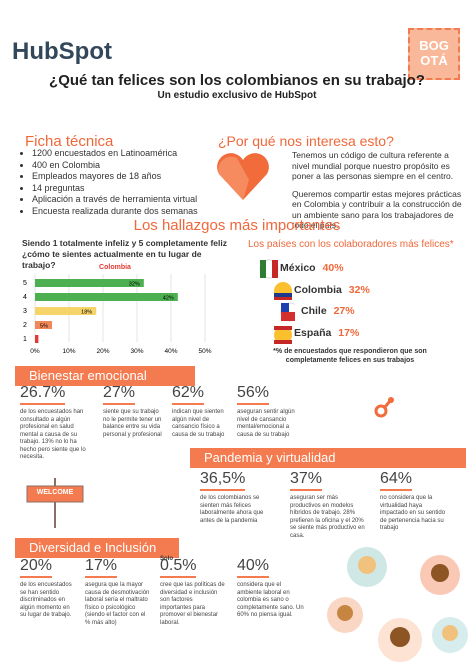 Image resolution: width=474 pixels, height=670 pixels. I want to click on y-tick-label: 3, so click(25, 311).